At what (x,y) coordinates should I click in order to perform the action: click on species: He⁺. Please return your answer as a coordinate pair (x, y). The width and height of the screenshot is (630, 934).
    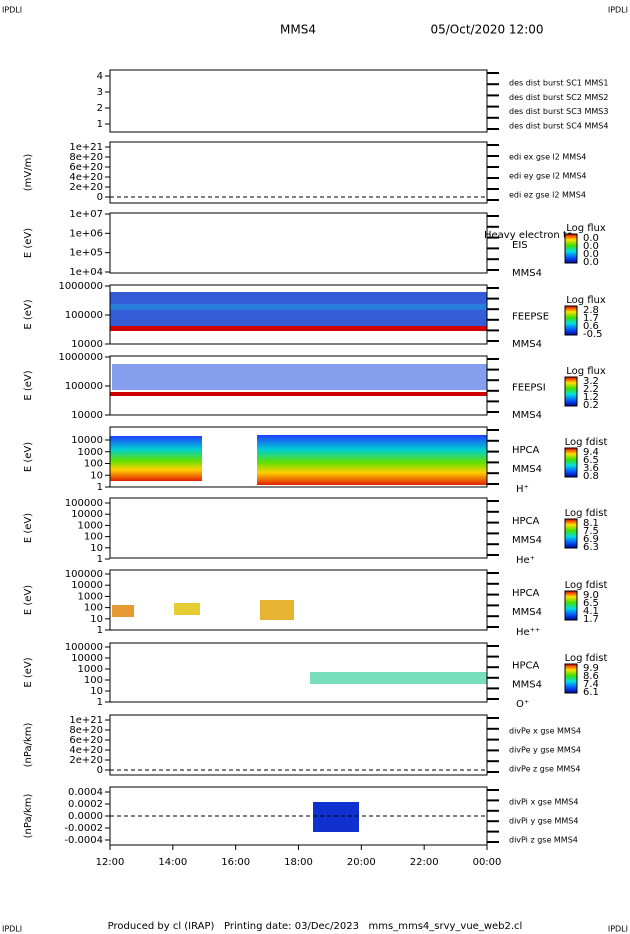
    Looking at the image, I should click on (525, 560).